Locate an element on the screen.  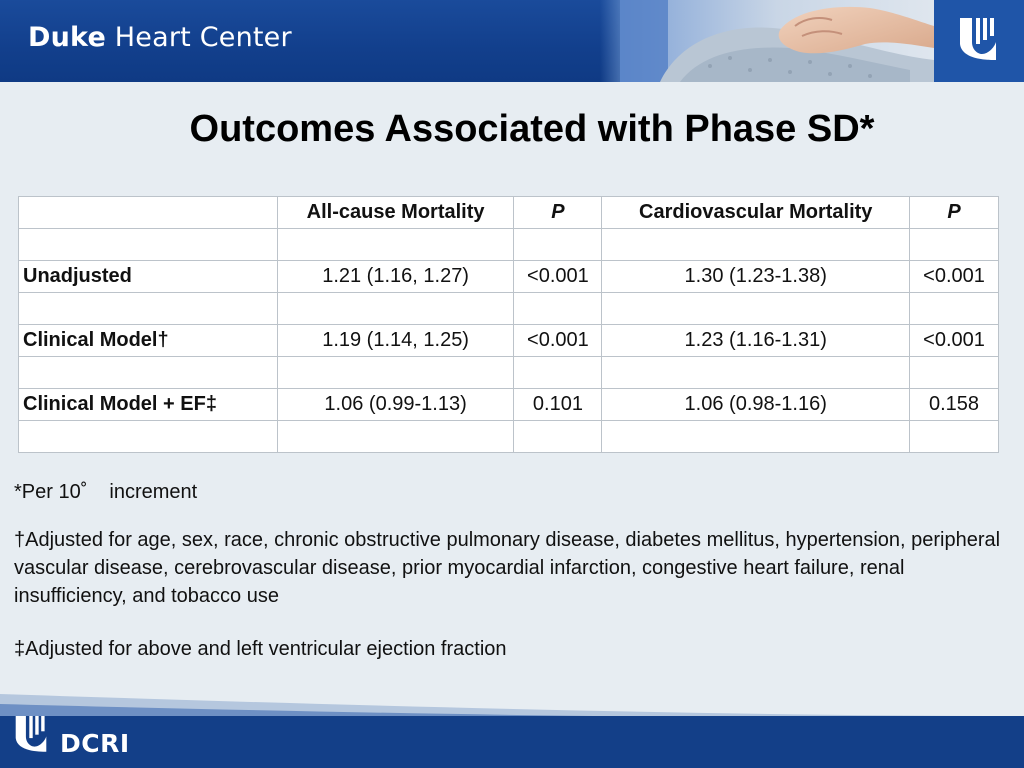
table-cell: 1.30 (1.23-1.38) is located at coordinates (756, 276).